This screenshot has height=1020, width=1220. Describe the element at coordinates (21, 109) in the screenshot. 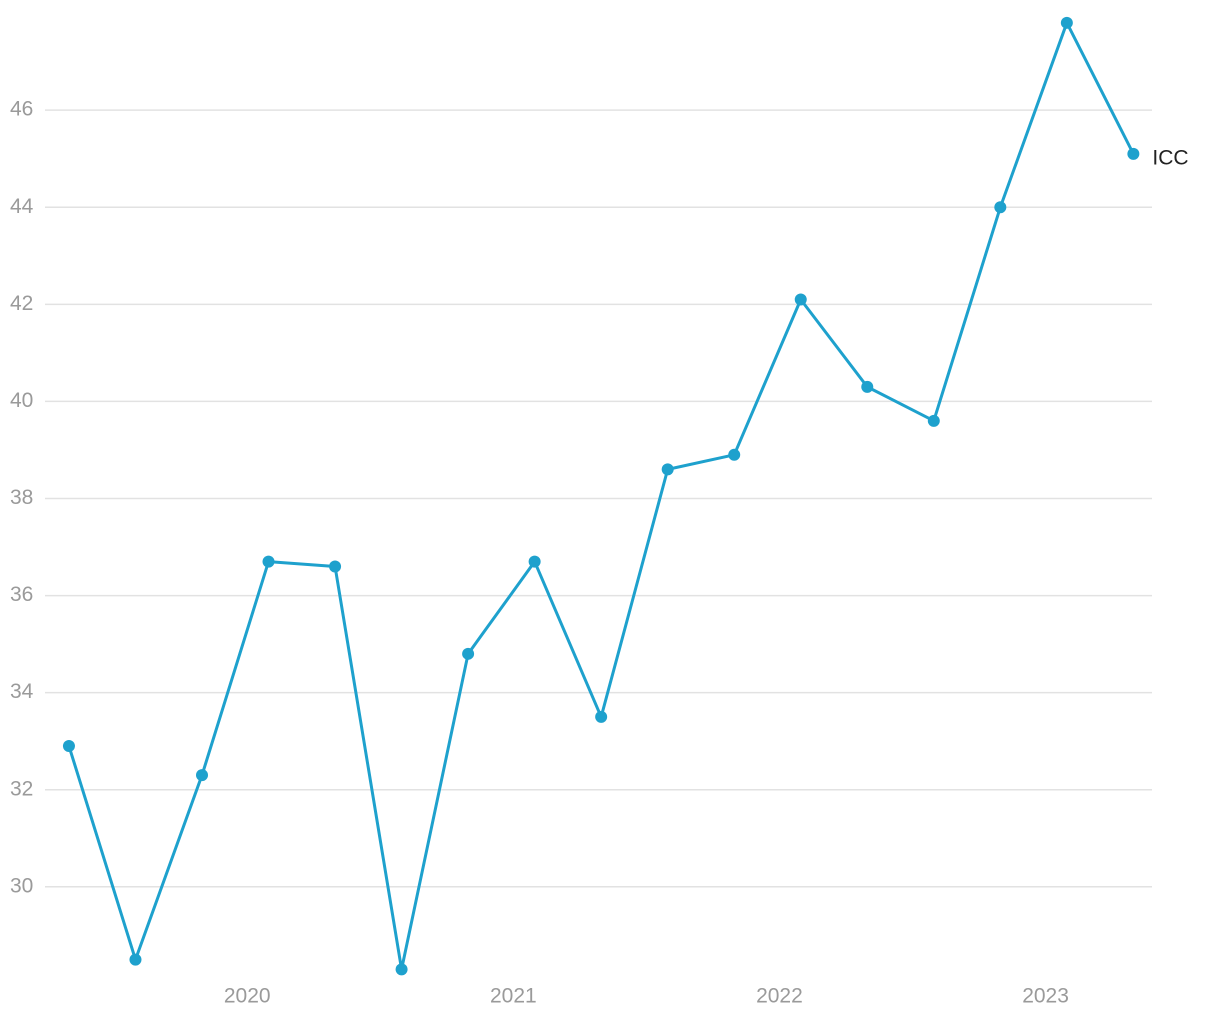

I see `y-tick-label: 46` at that location.